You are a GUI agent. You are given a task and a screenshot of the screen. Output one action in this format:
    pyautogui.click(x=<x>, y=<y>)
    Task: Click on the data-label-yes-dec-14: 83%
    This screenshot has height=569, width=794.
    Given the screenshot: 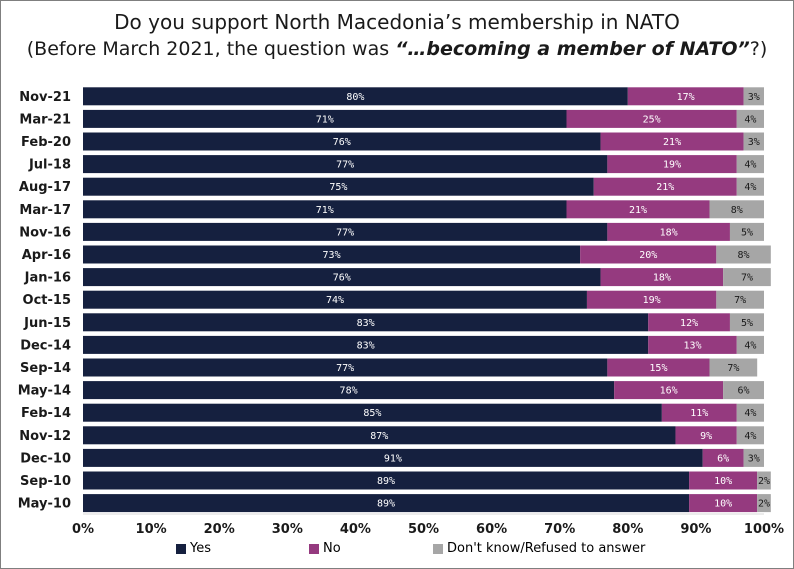 What is the action you would take?
    pyautogui.click(x=366, y=345)
    